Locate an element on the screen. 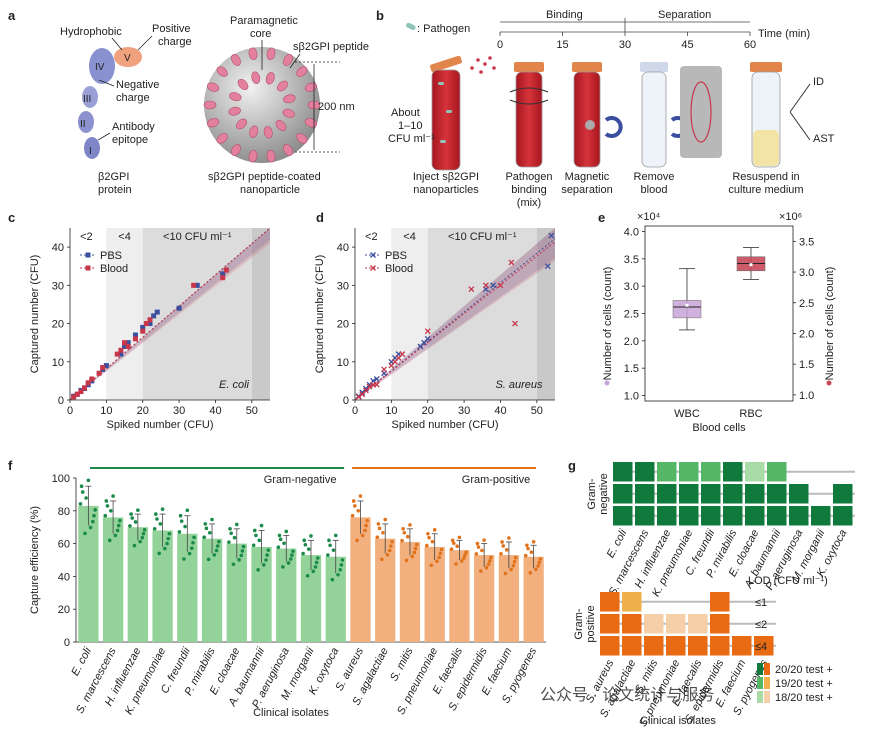 This screenshot has width=893, height=730. zone-label: <10 CFU ml⁻¹ is located at coordinates (482, 237).